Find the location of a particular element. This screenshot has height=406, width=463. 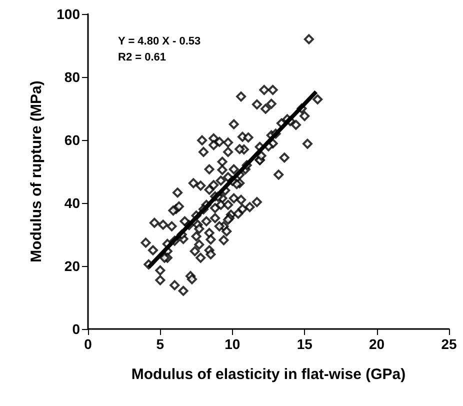

x-tick-label: 25 is located at coordinates (449, 344).